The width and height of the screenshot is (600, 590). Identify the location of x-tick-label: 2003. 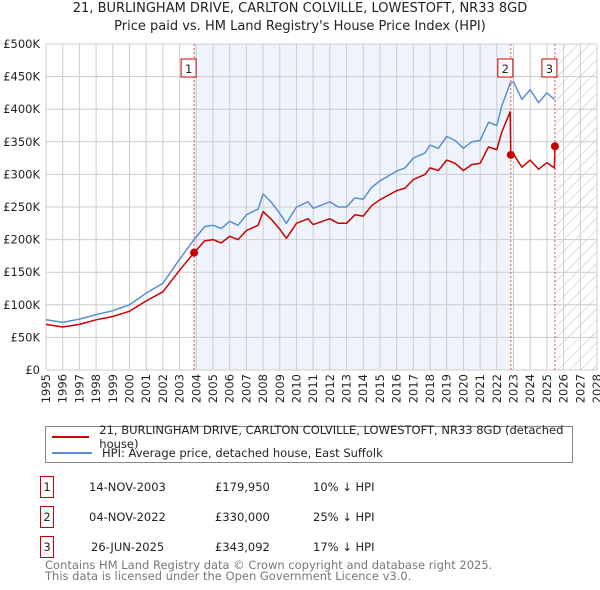
(180, 388).